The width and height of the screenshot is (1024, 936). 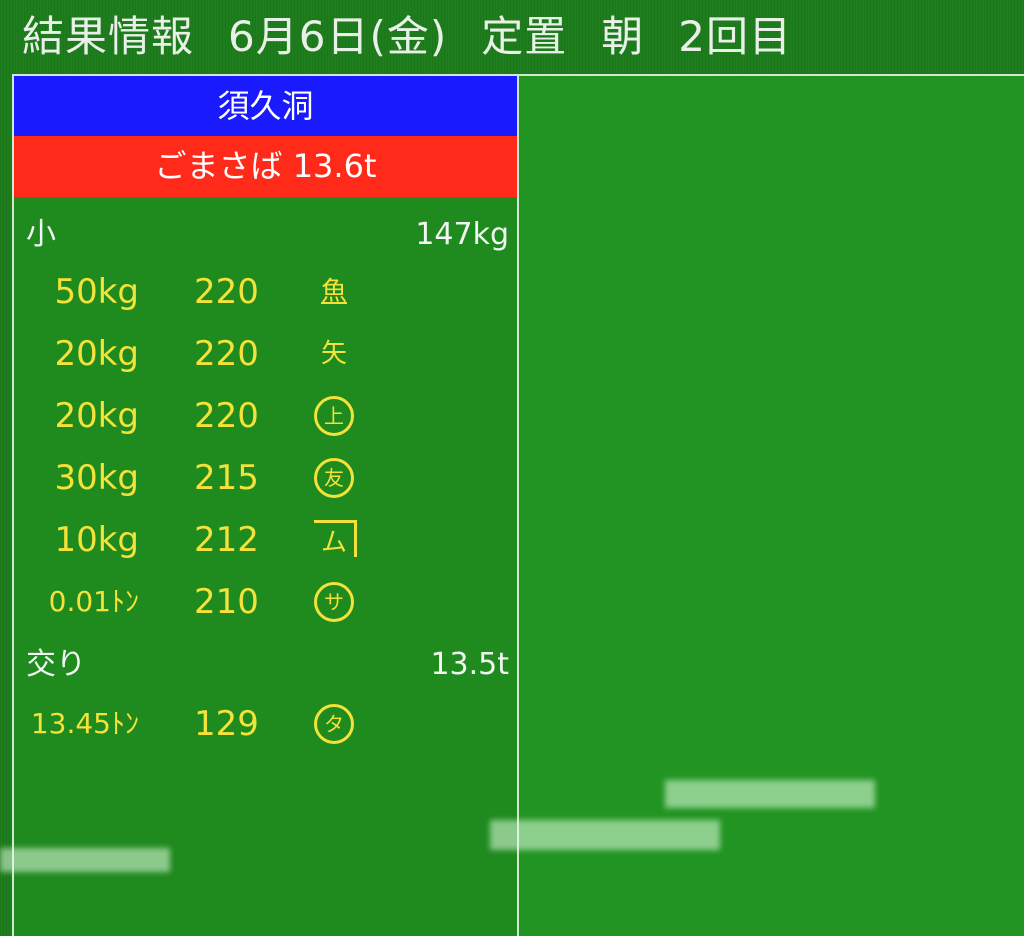 What do you see at coordinates (226, 540) in the screenshot?
I see `row-price: 212` at bounding box center [226, 540].